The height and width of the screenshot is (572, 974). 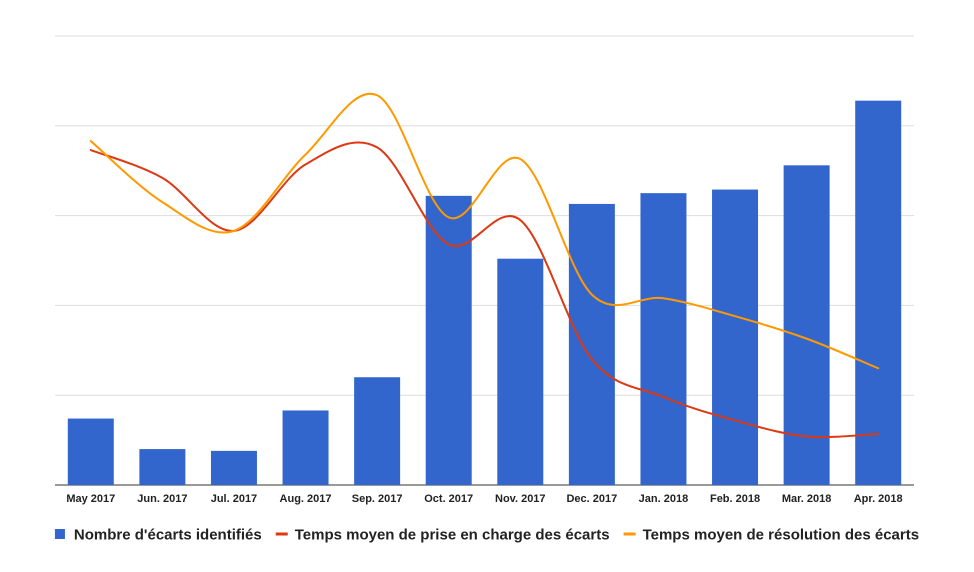 I want to click on x-tick-label: Apr. 2018, so click(x=878, y=499).